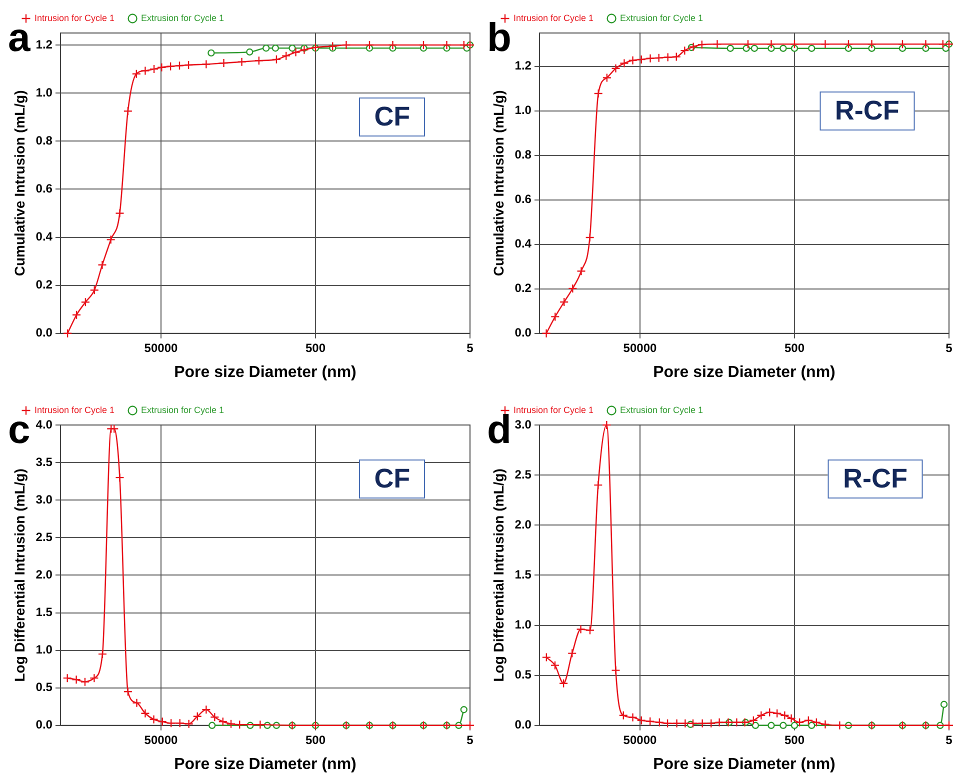 The width and height of the screenshot is (957, 782). What do you see at coordinates (19, 38) in the screenshot?
I see `text: a` at bounding box center [19, 38].